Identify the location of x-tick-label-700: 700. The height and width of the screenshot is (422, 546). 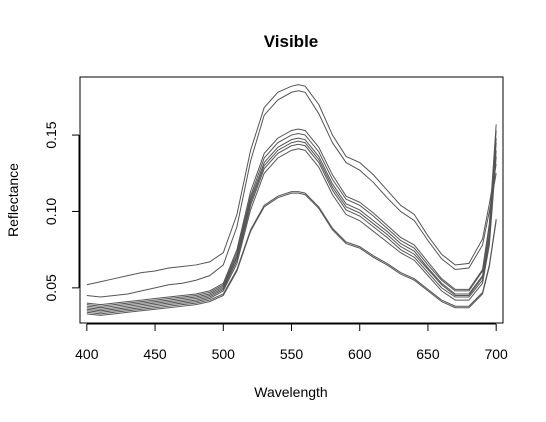
(496, 354).